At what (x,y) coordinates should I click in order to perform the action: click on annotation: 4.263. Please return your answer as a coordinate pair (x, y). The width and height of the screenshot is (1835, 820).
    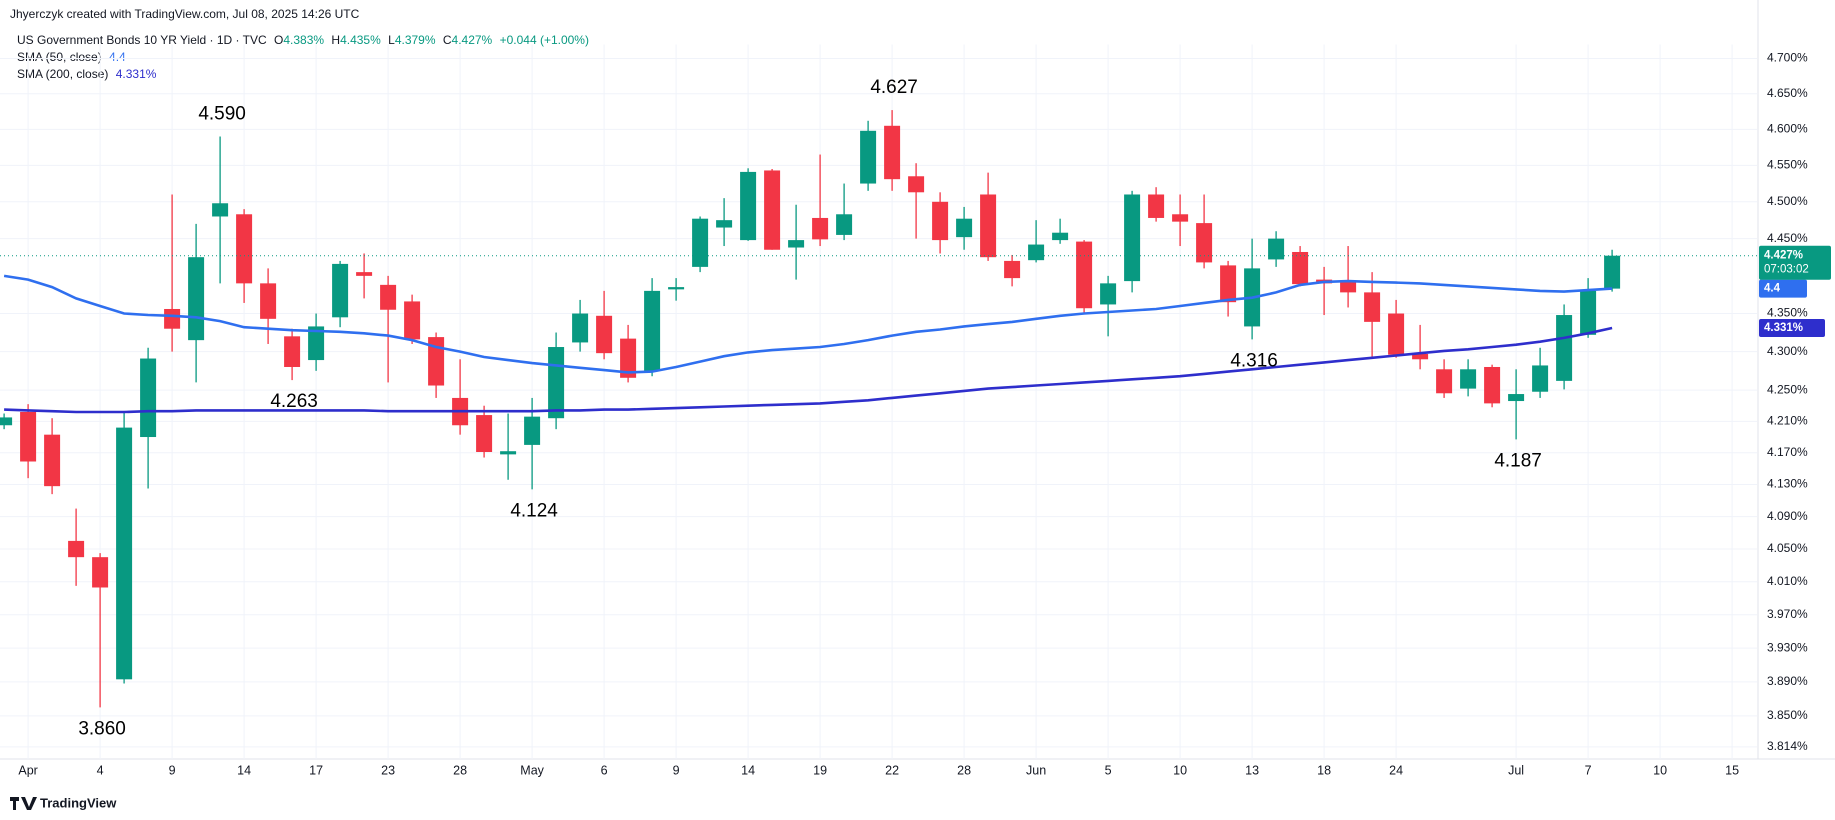
    Looking at the image, I should click on (294, 401).